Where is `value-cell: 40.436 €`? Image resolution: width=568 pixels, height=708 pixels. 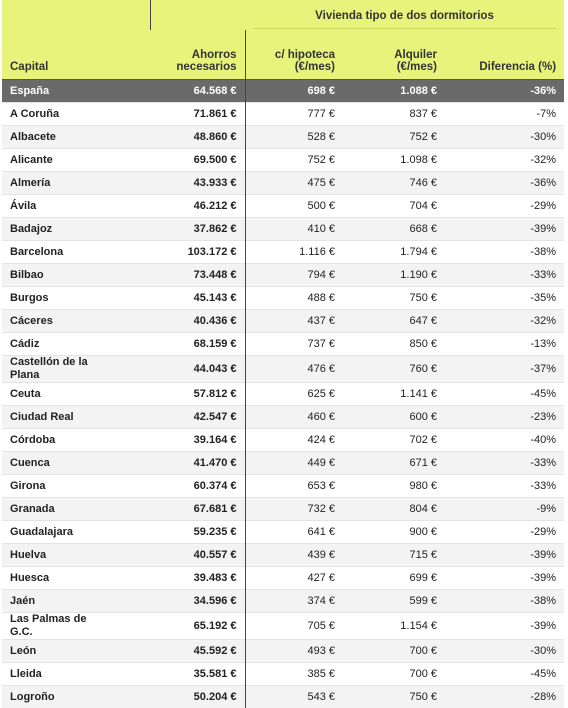
value-cell: 40.436 € is located at coordinates (197, 321).